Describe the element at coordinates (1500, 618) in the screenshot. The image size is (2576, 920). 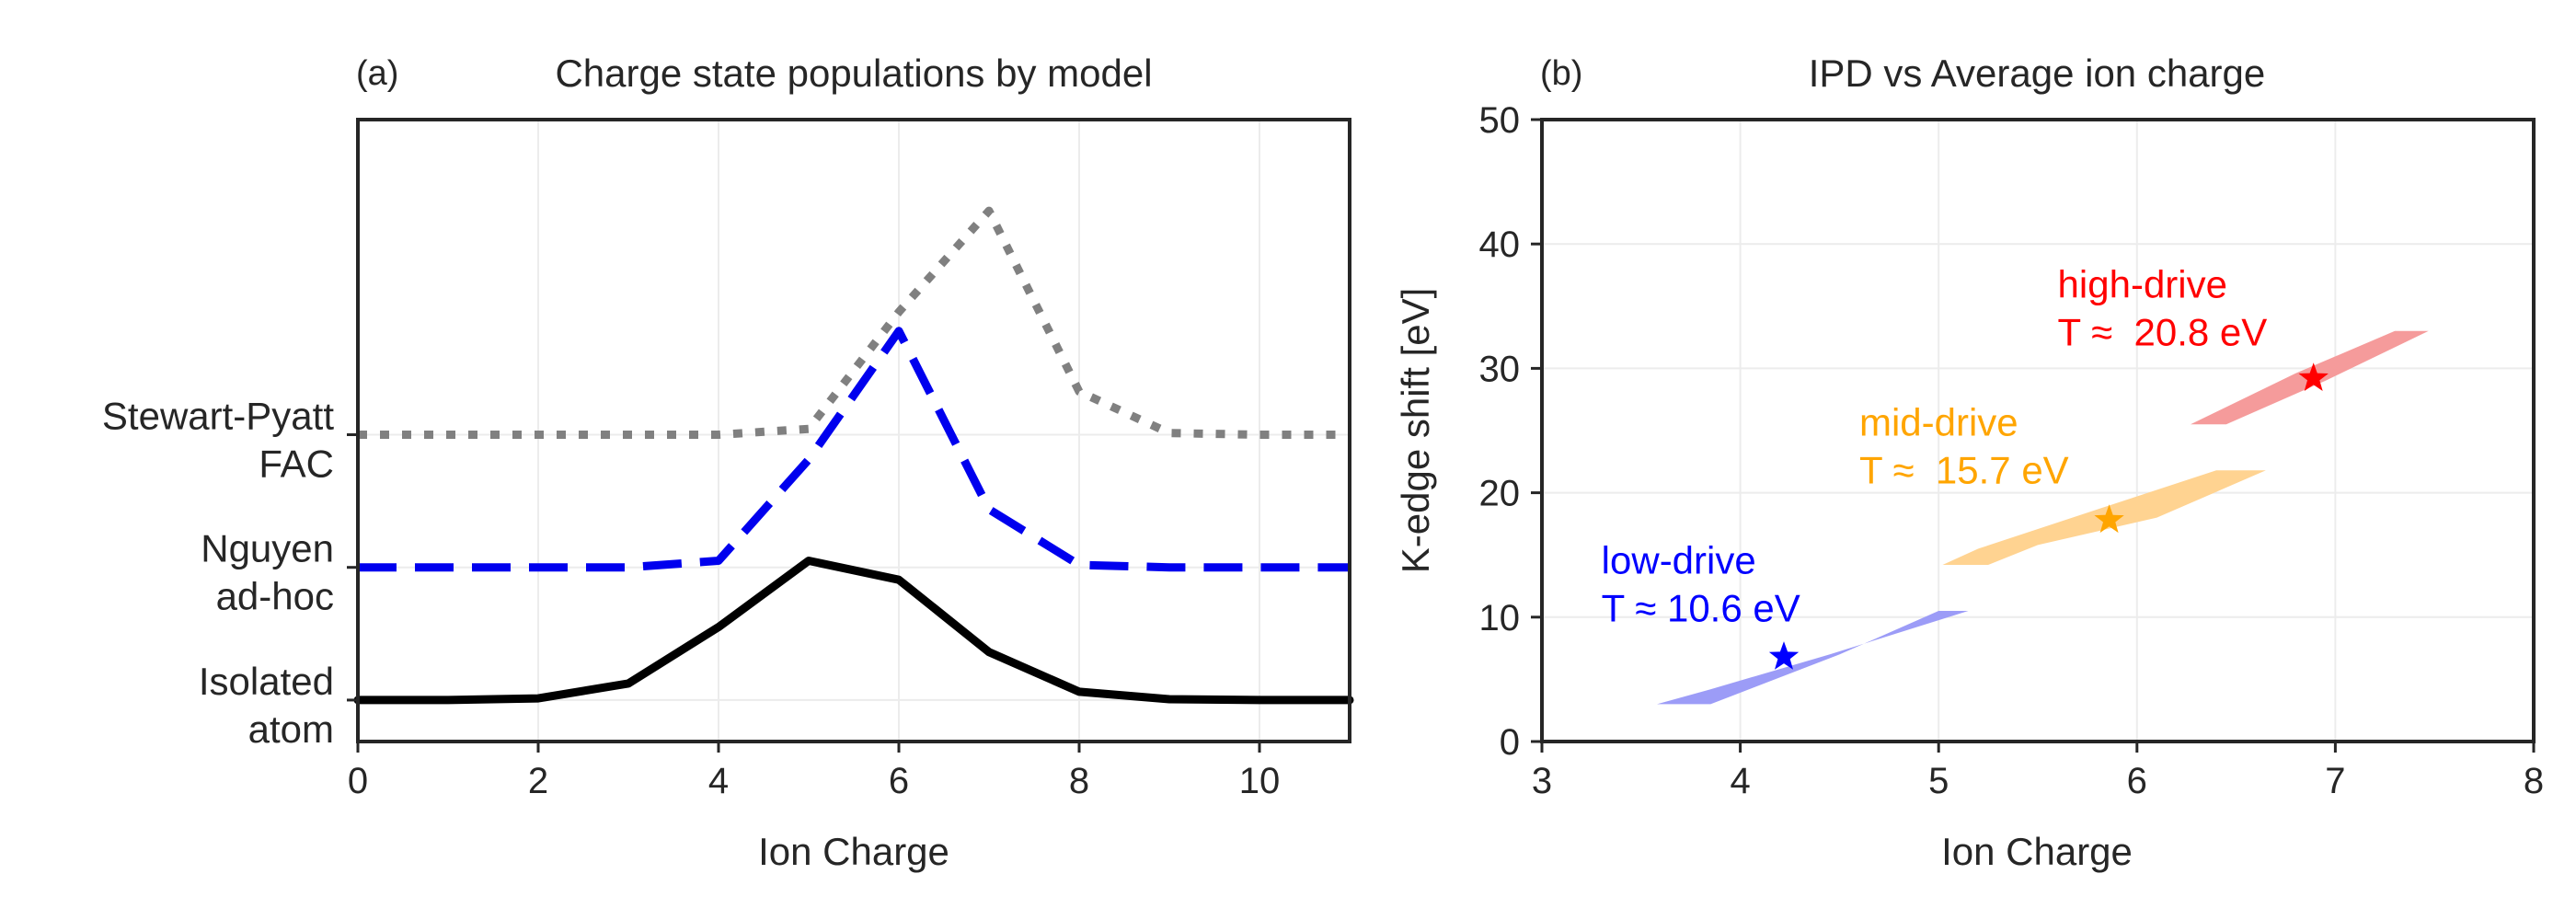
I see `panel-b-y-tick-label: 10` at that location.